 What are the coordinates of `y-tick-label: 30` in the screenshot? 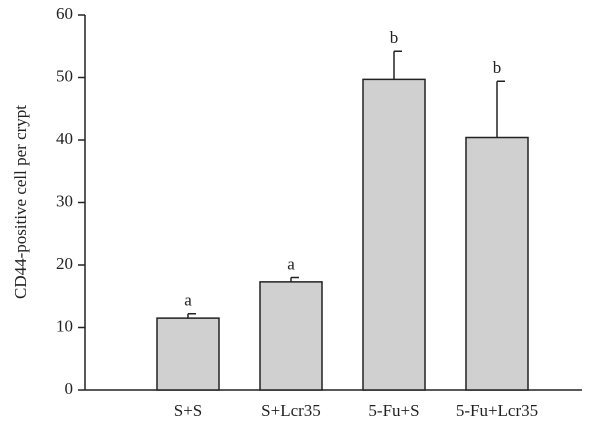 It's located at (64, 200).